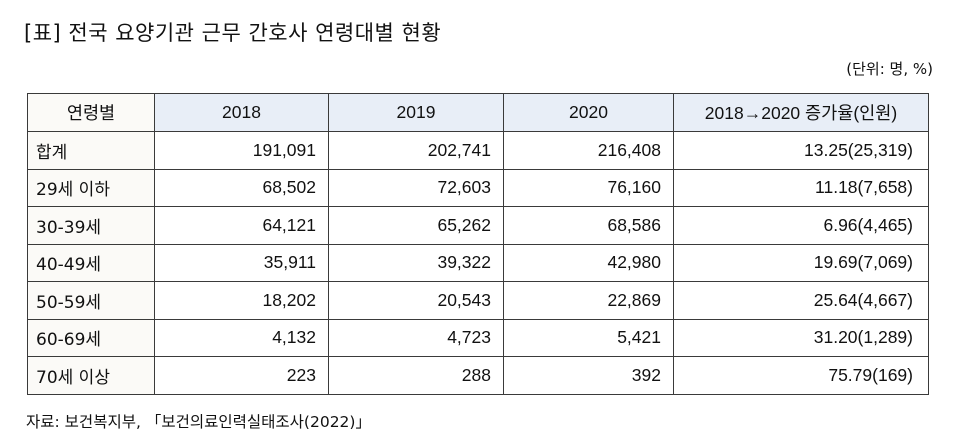 The image size is (960, 441). Describe the element at coordinates (588, 150) in the screenshot. I see `cell-2020: 216,408` at that location.